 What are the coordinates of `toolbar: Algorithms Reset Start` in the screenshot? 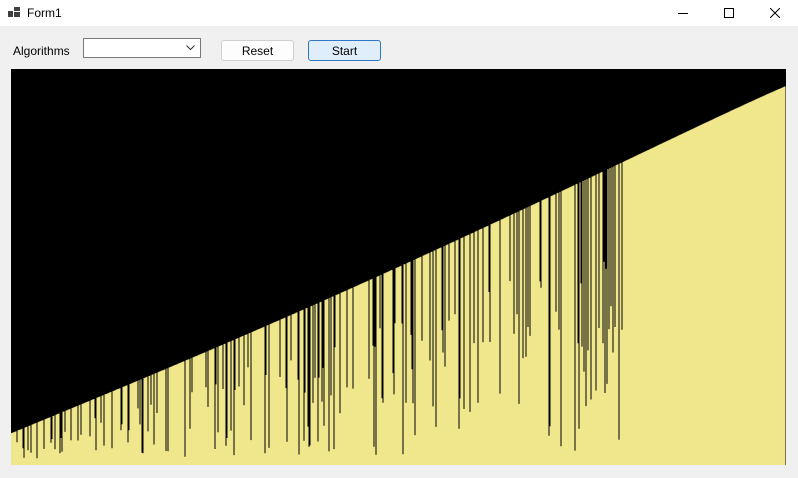 It's located at (399, 47).